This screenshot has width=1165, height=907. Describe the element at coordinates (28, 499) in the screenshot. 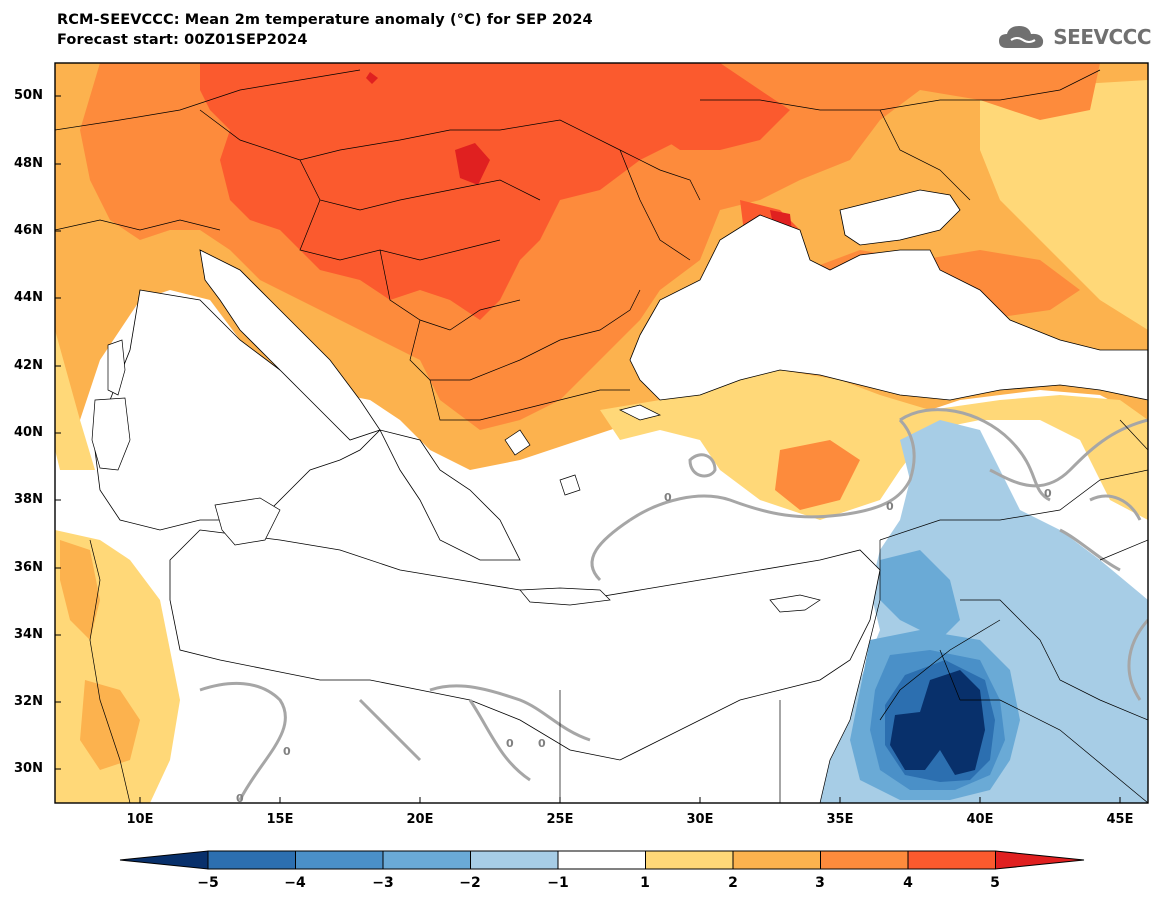

I see `lat-label: 38N` at that location.